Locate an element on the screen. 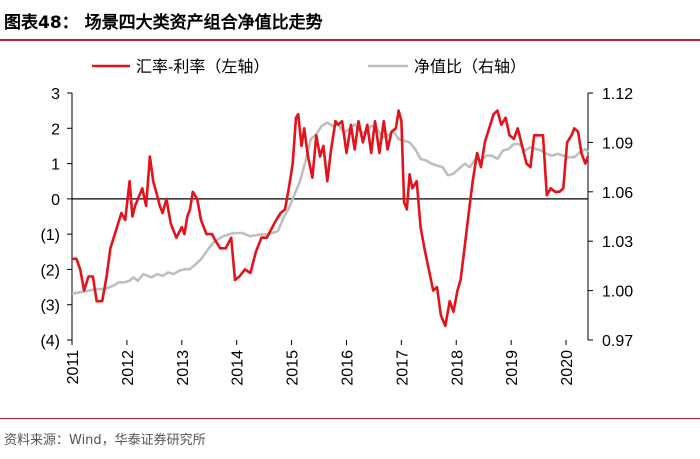  source-note: 资料来源：Wind，华泰证券研究所 is located at coordinates (105, 440).